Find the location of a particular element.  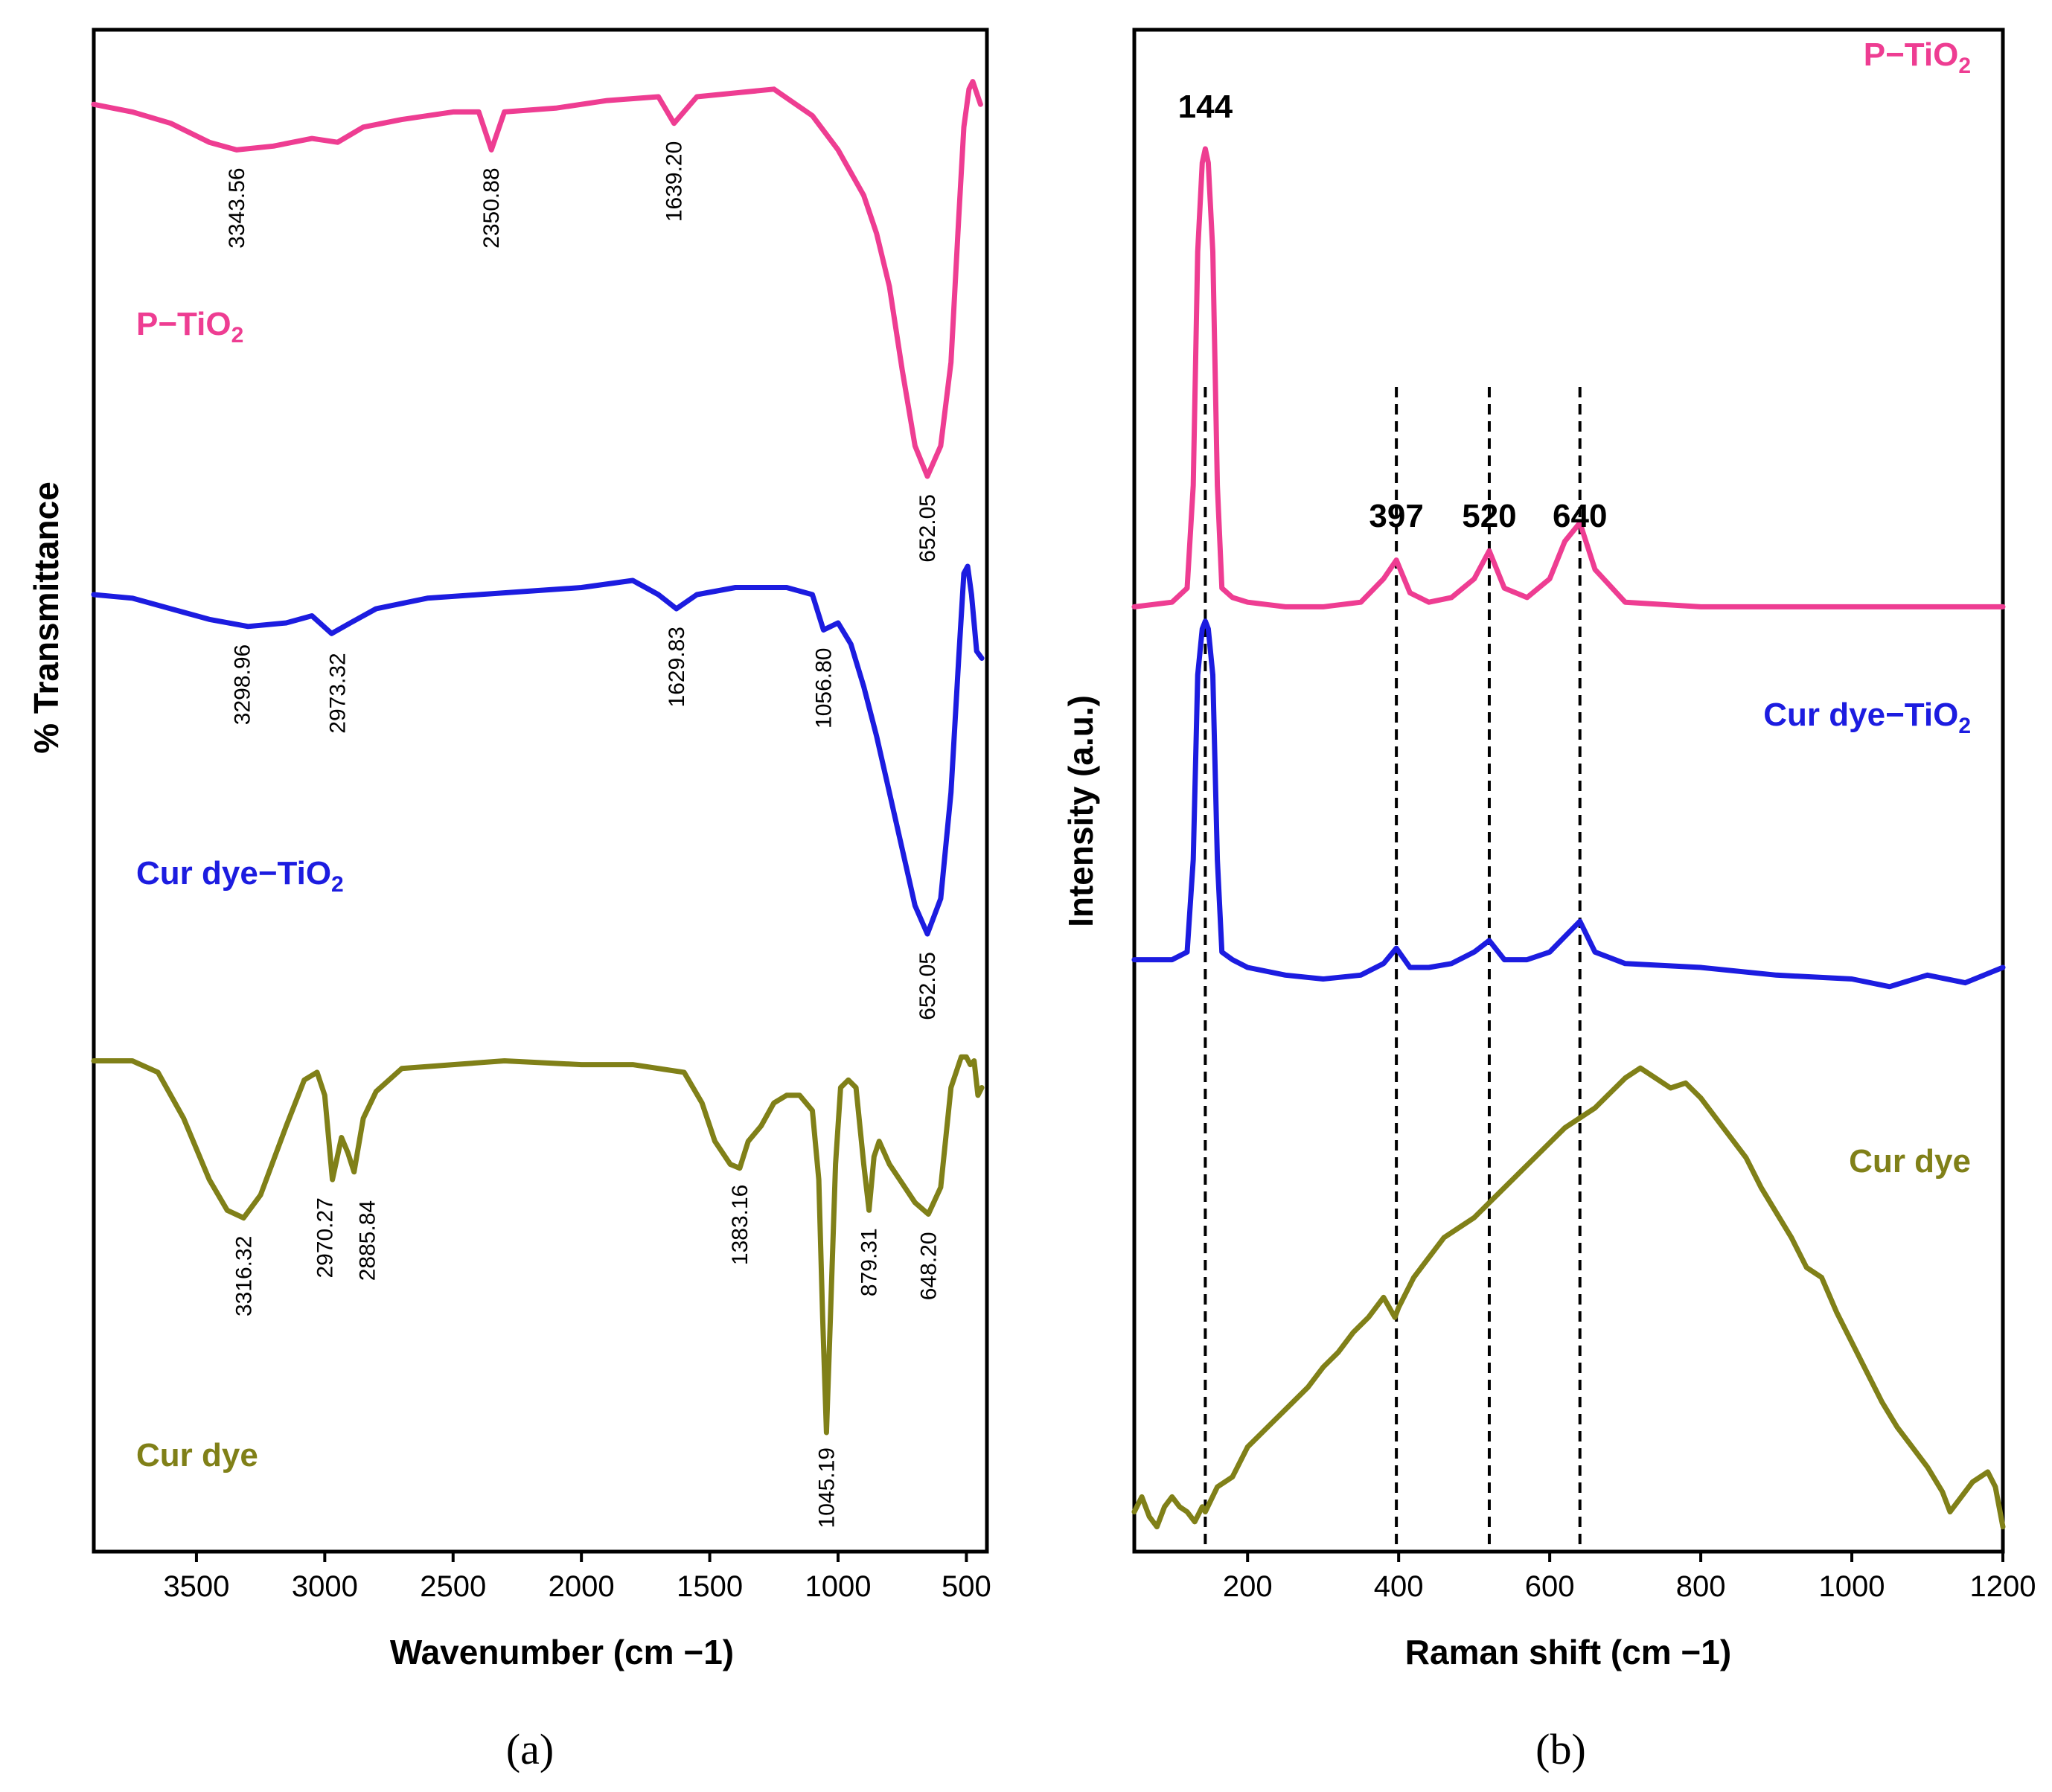

raman-x-tick-label: 800 is located at coordinates (1701, 1586).